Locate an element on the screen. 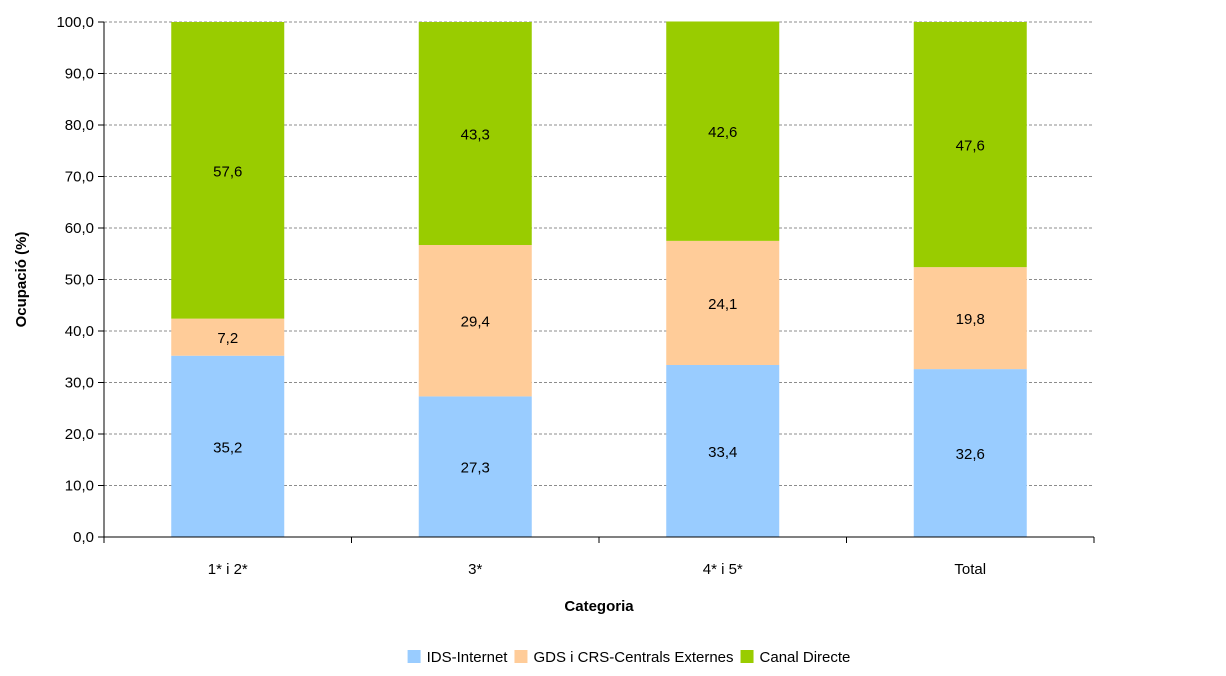 This screenshot has height=676, width=1226. legend-label: Canal Directe is located at coordinates (805, 657).